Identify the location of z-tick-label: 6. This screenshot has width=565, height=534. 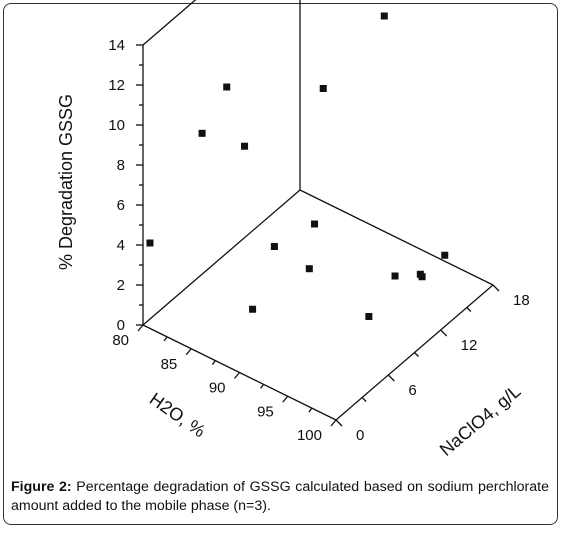
(121, 205).